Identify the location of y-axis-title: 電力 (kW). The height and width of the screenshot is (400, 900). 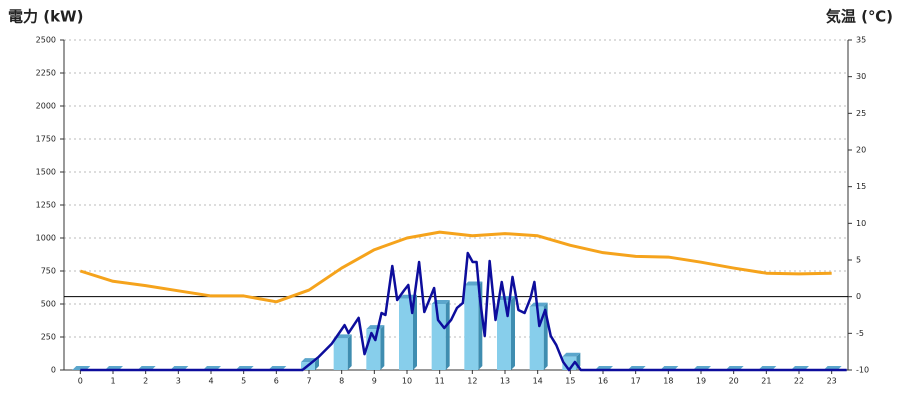
(45, 17).